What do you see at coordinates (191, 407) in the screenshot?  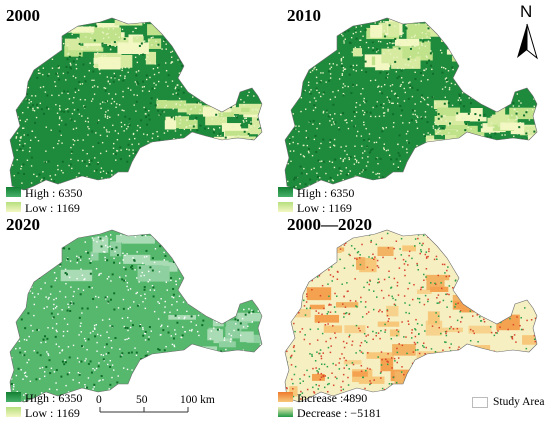 I see `scale-bar: 0 50 100 km` at bounding box center [191, 407].